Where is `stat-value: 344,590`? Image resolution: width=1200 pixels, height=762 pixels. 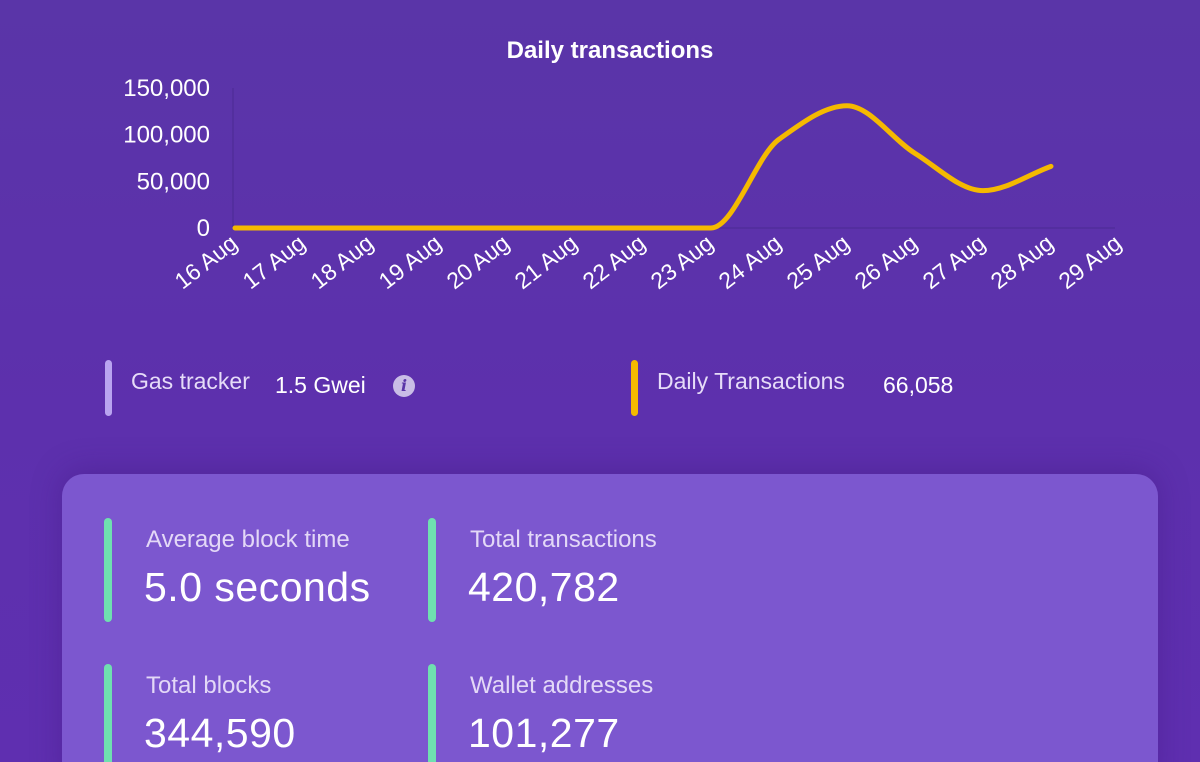
stat-value: 344,590 is located at coordinates (220, 733).